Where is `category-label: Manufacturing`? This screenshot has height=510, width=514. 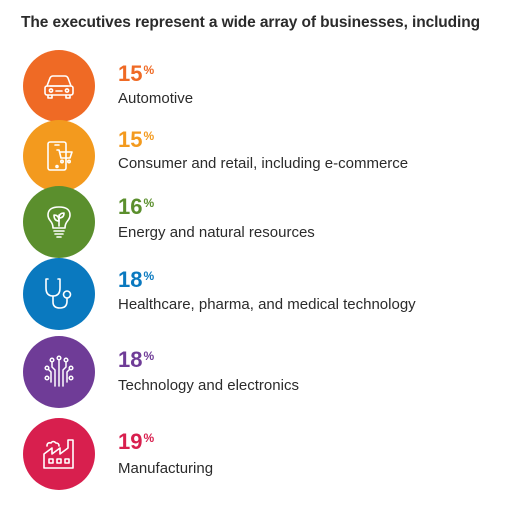 category-label: Manufacturing is located at coordinates (166, 468).